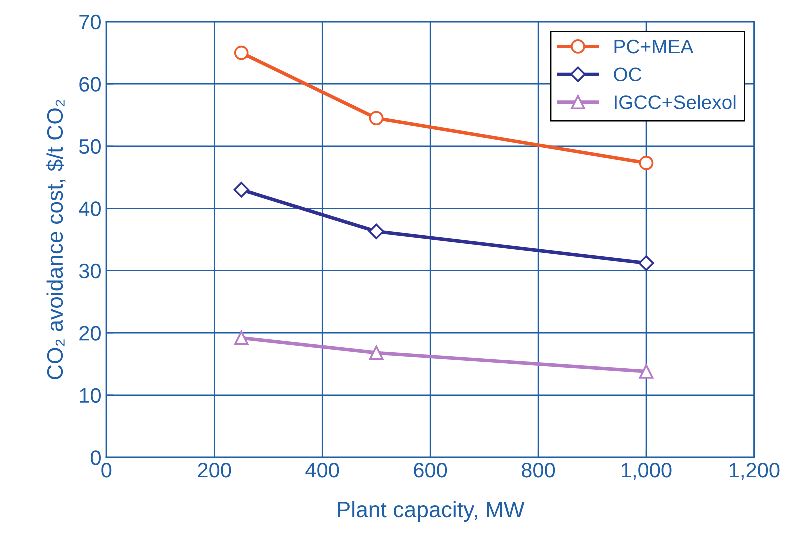 The height and width of the screenshot is (548, 790). Describe the element at coordinates (90, 333) in the screenshot. I see `y-tick-label: 20` at that location.